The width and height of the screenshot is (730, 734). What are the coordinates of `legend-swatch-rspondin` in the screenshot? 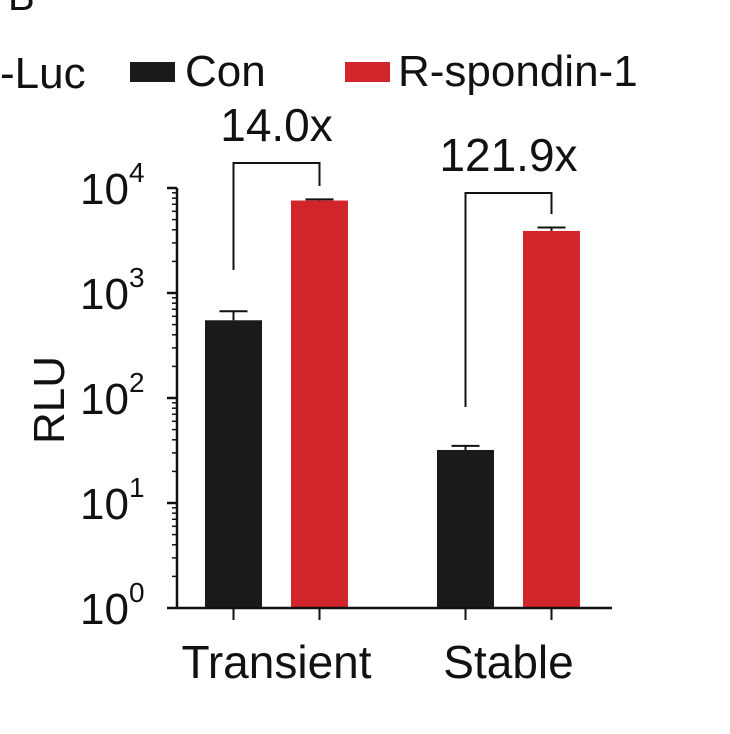 It's located at (367, 72).